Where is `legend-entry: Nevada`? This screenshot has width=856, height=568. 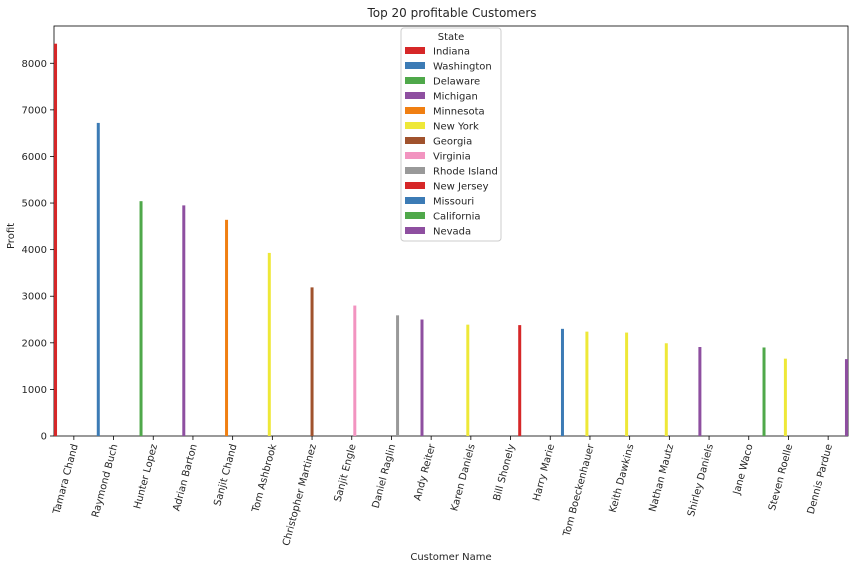
legend-entry: Nevada is located at coordinates (452, 232).